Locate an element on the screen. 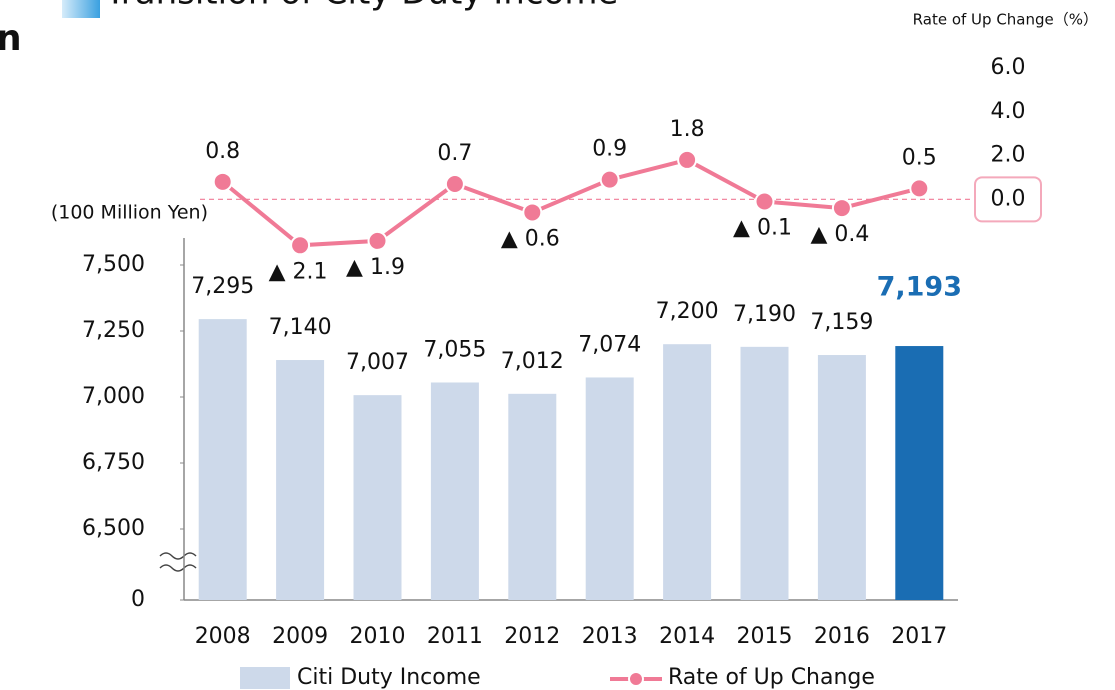 Image resolution: width=1115 pixels, height=690 pixels. title-icon is located at coordinates (81, 9).